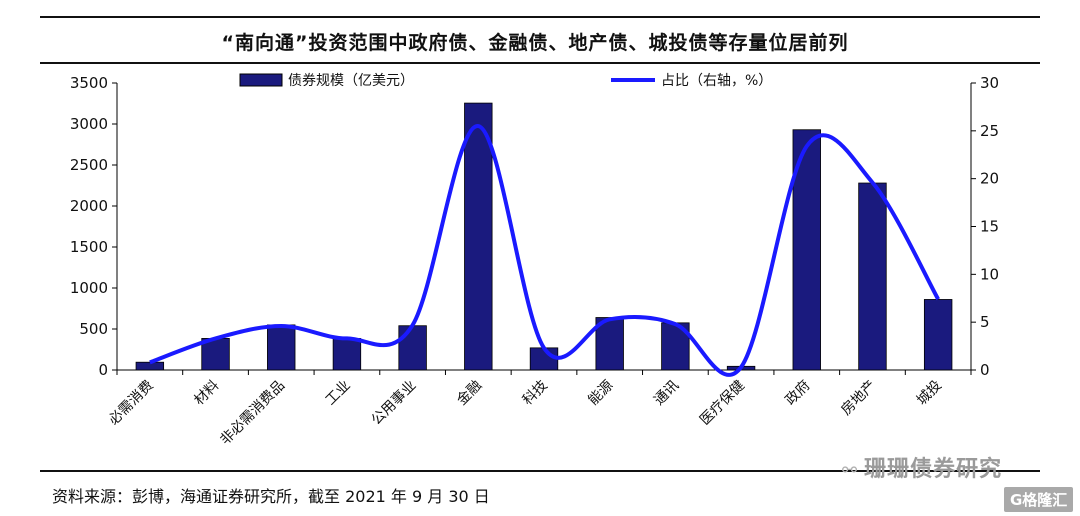 The image size is (1080, 516). What do you see at coordinates (93, 329) in the screenshot?
I see `left-tick-label: 500` at bounding box center [93, 329].